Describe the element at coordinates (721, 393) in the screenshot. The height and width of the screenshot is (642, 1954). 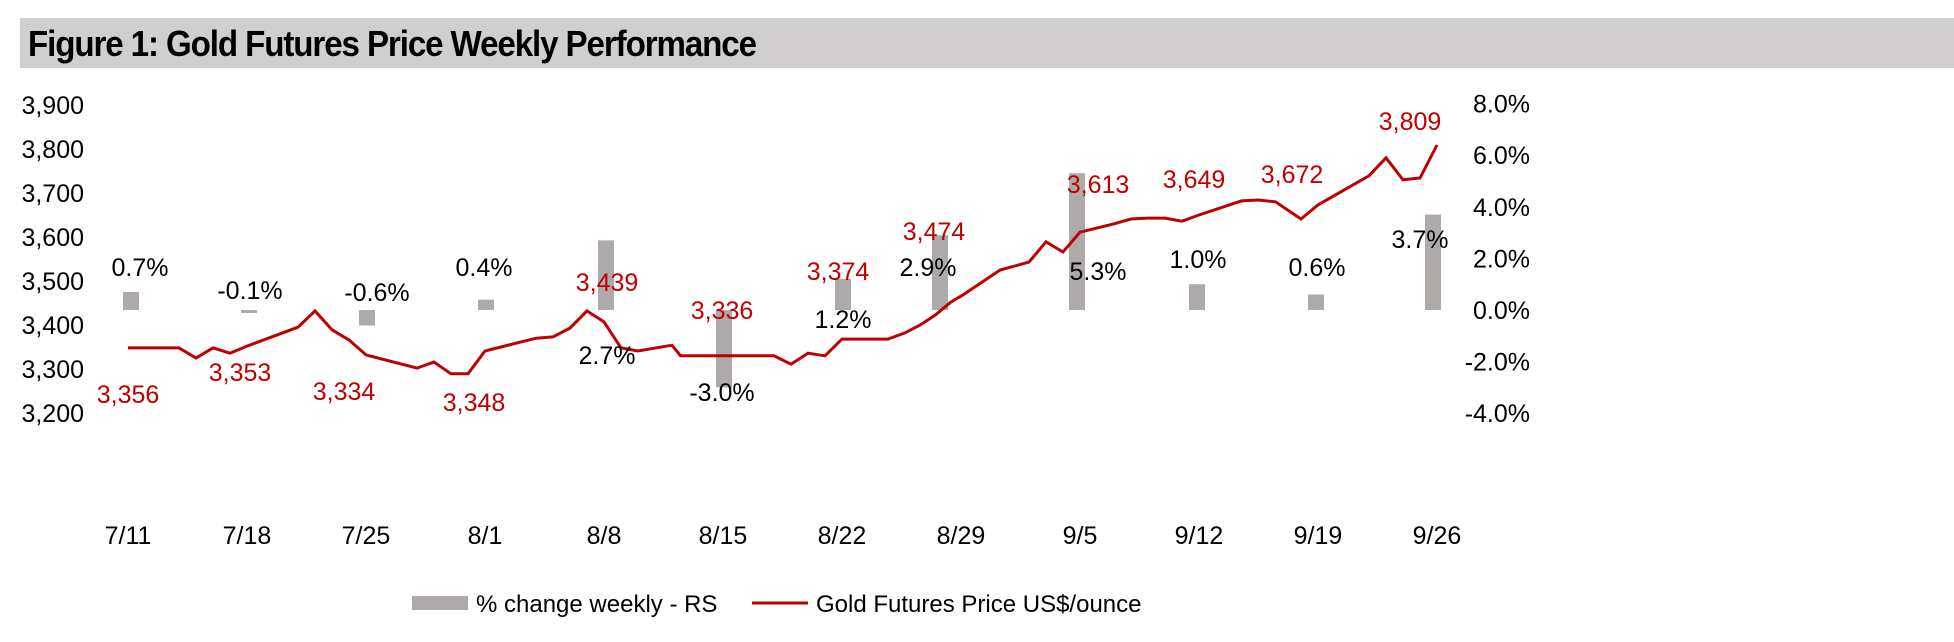
I see `bar-data-label: -3.0%` at that location.